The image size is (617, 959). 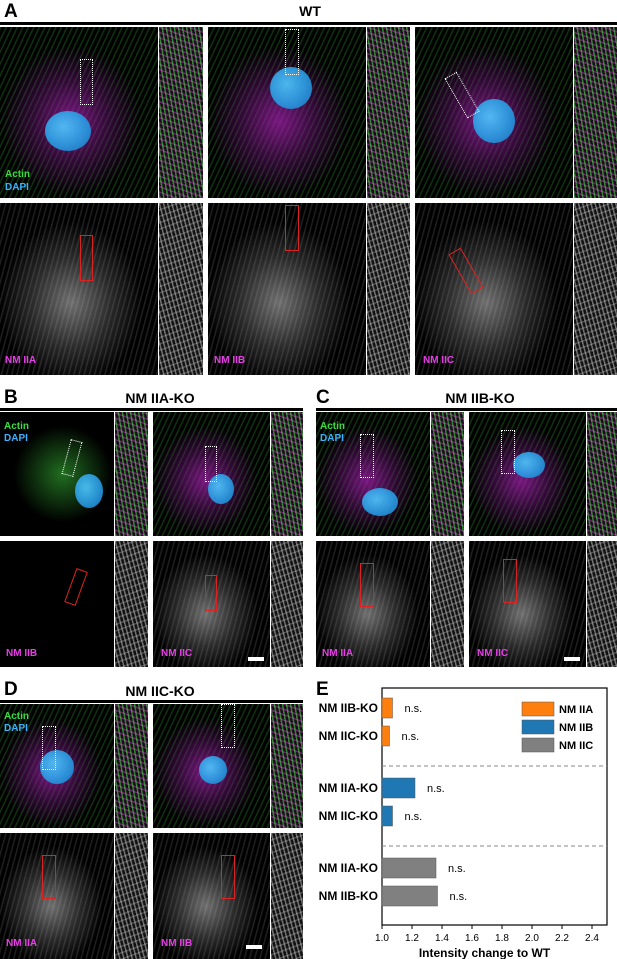 What do you see at coordinates (57, 896) in the screenshot?
I see `iicko-nmiia-image: NM IIA` at bounding box center [57, 896].